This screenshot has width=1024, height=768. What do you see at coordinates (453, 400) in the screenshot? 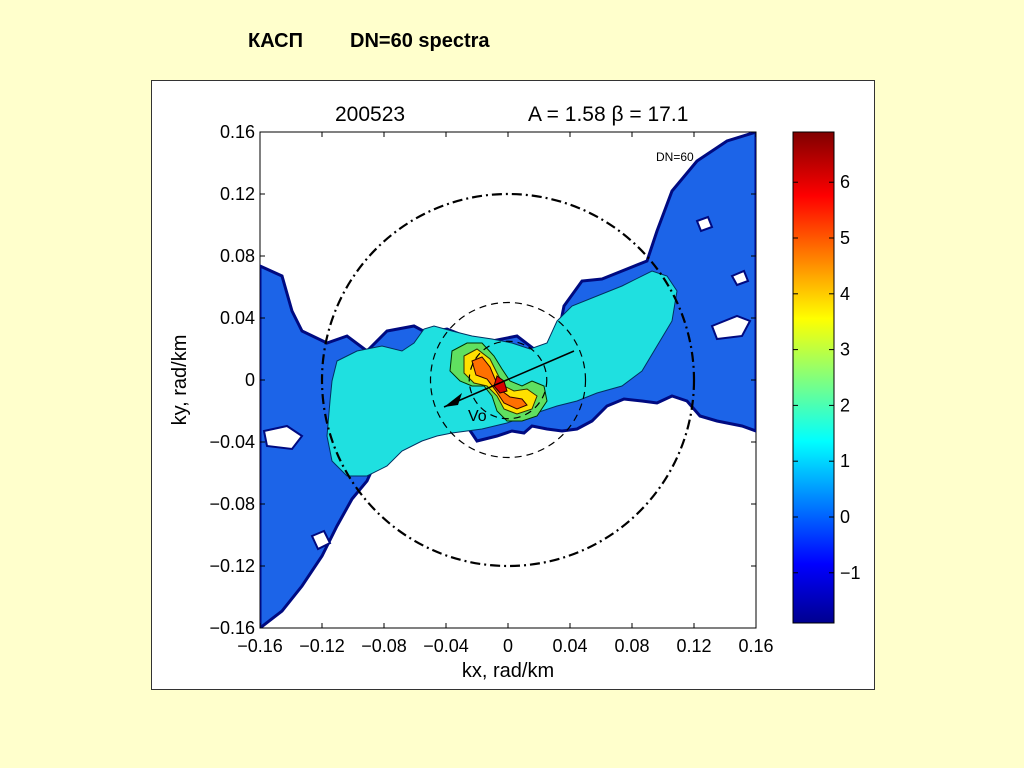
I see `velocity-arrowhead` at bounding box center [453, 400].